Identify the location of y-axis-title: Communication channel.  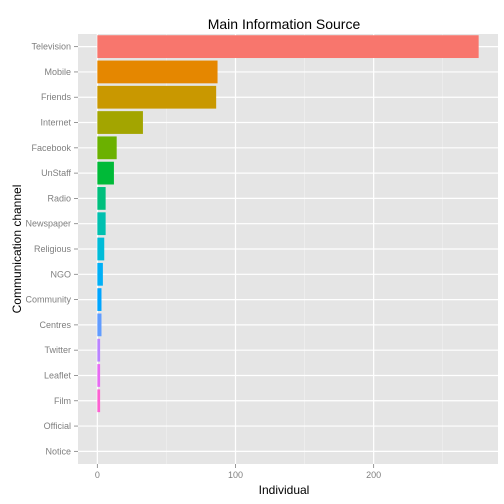
(17, 249).